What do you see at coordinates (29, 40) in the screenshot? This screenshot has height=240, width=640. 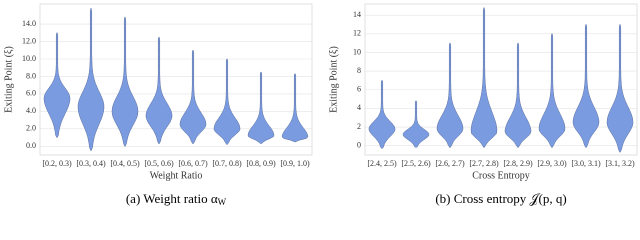 I see `y-tick-label: 12.0` at bounding box center [29, 40].